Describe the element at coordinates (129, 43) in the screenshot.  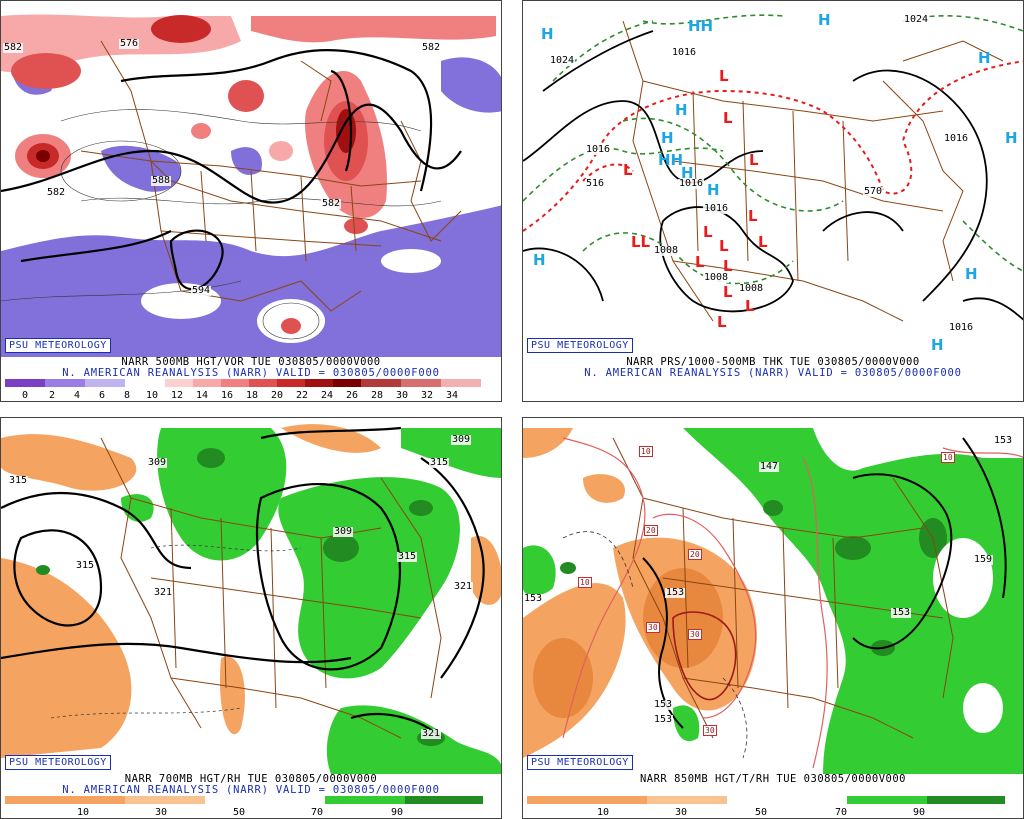
I see `contour-label: 576` at that location.